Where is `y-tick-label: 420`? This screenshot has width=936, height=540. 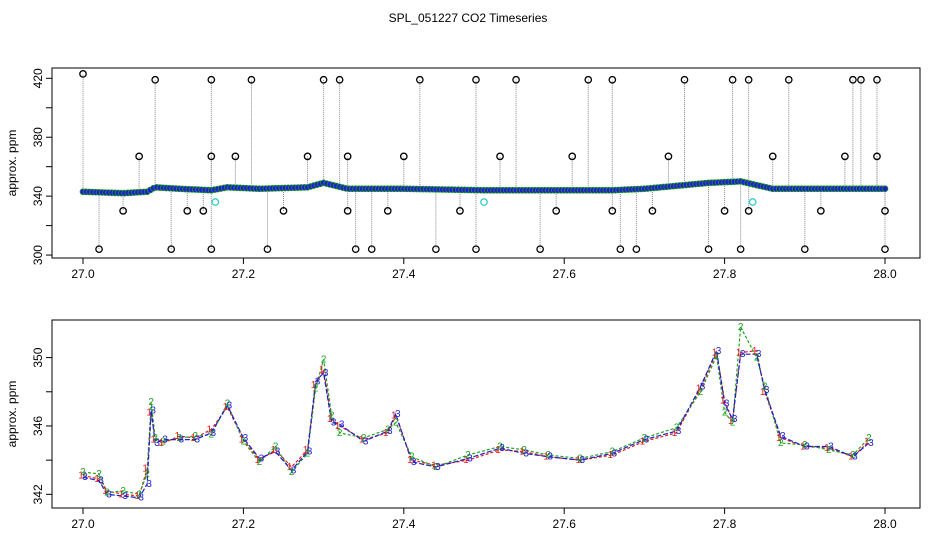
y-tick-label: 420 is located at coordinates (38, 78).